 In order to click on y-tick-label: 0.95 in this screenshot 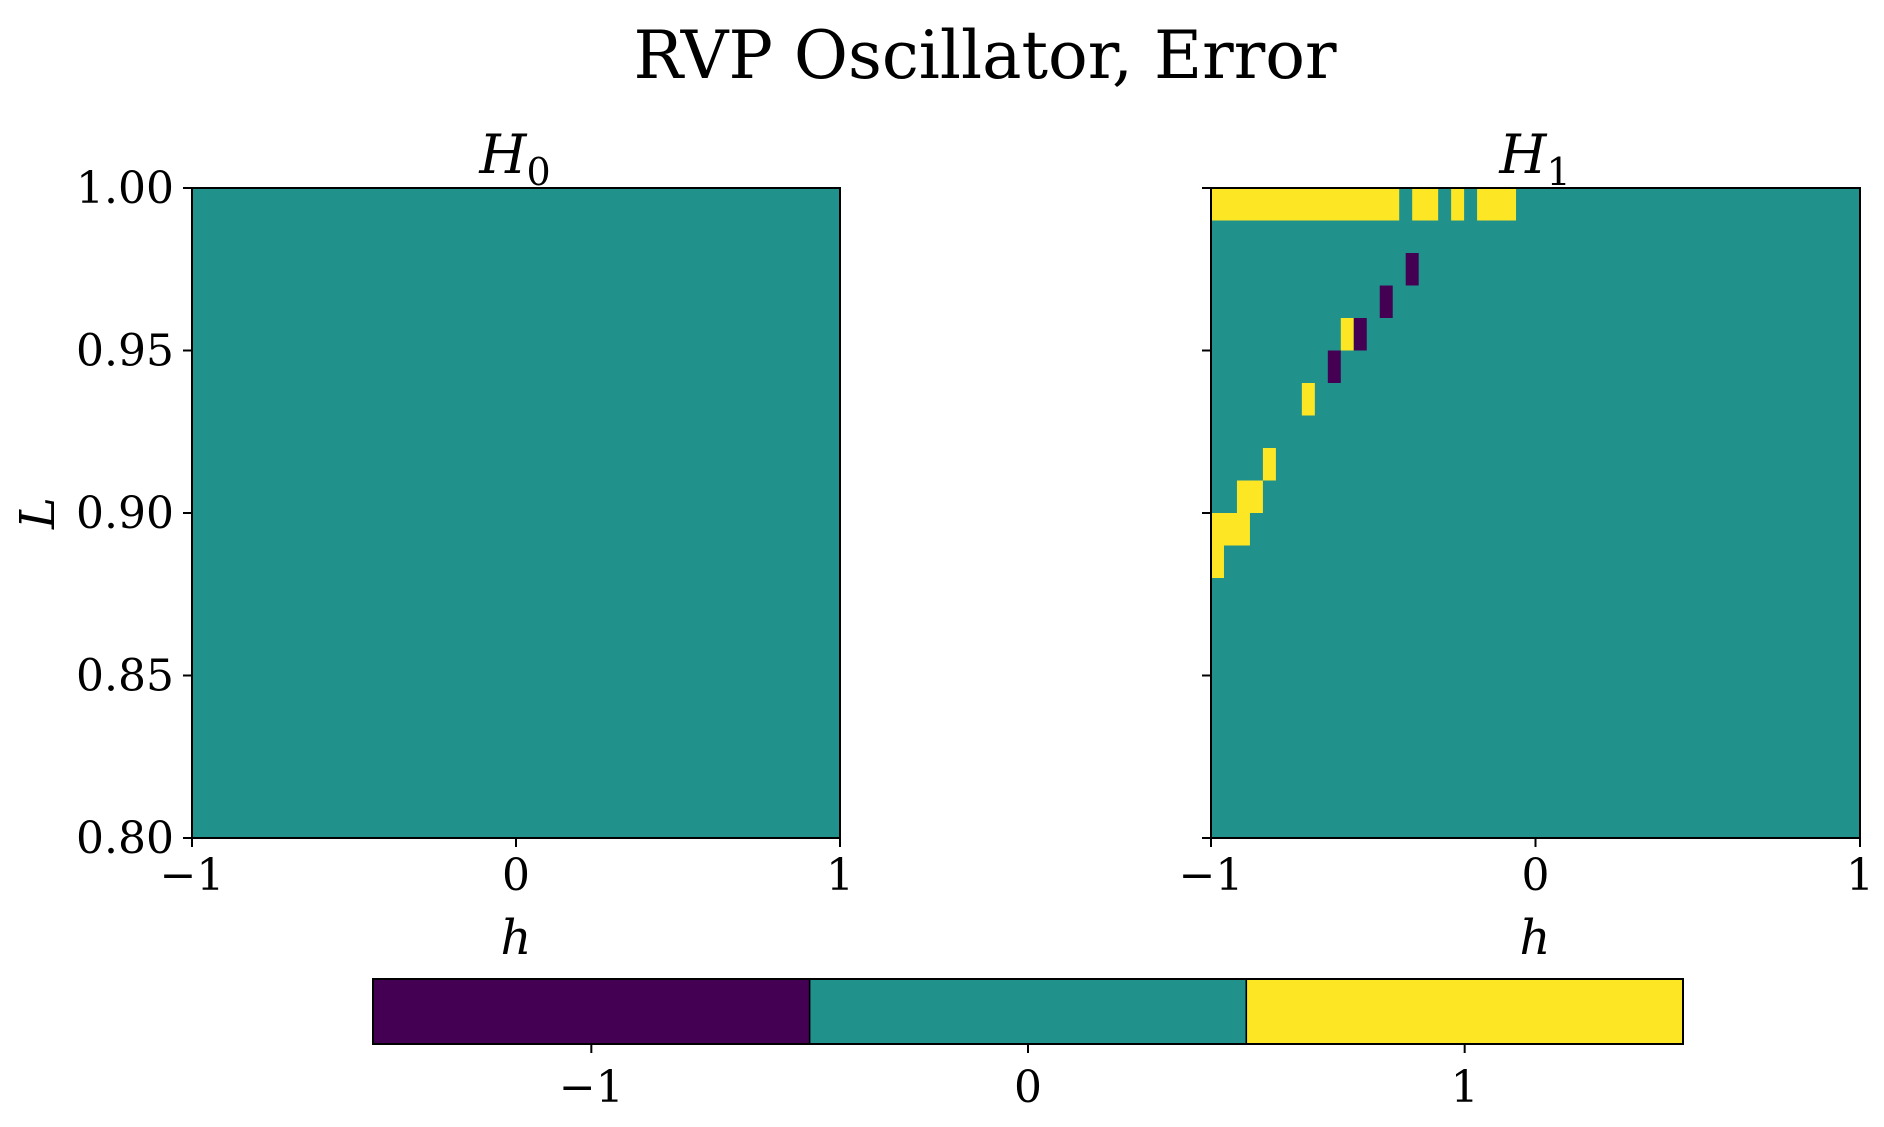, I will do `click(125, 351)`.